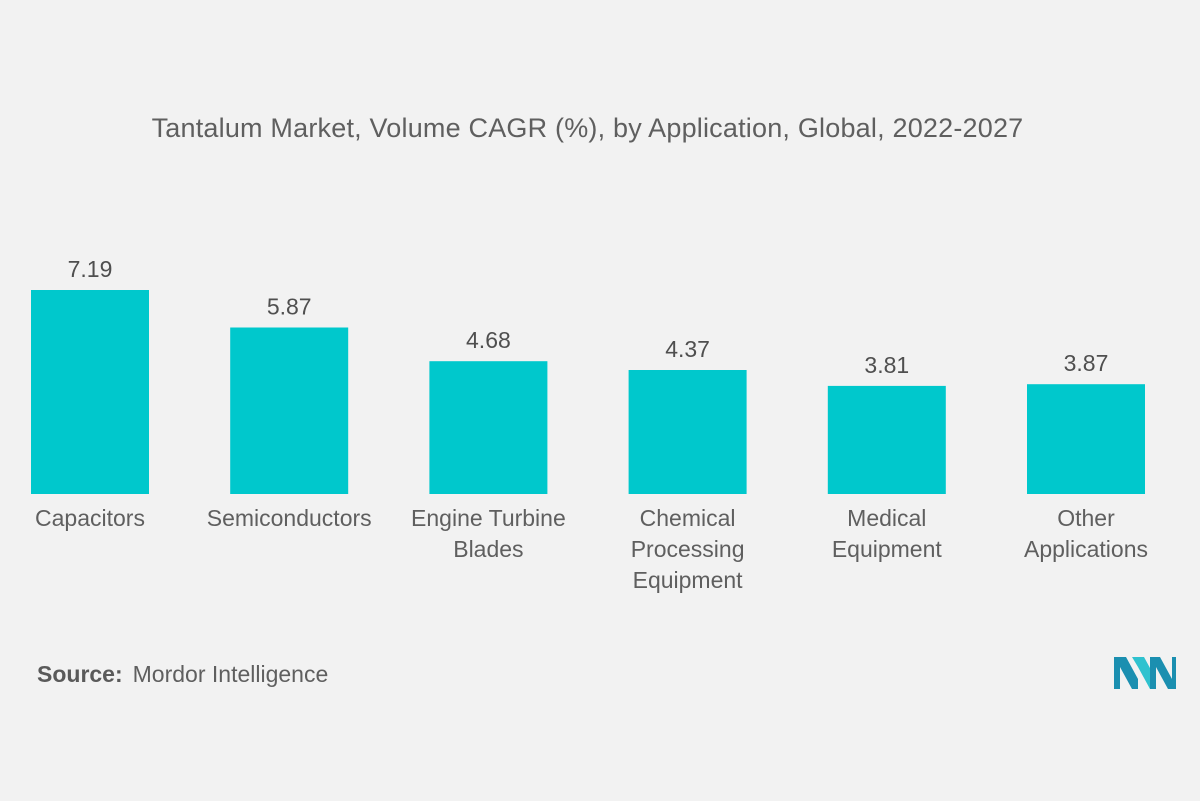  Describe the element at coordinates (230, 674) in the screenshot. I see `source-text: Mordor Intelligence` at that location.